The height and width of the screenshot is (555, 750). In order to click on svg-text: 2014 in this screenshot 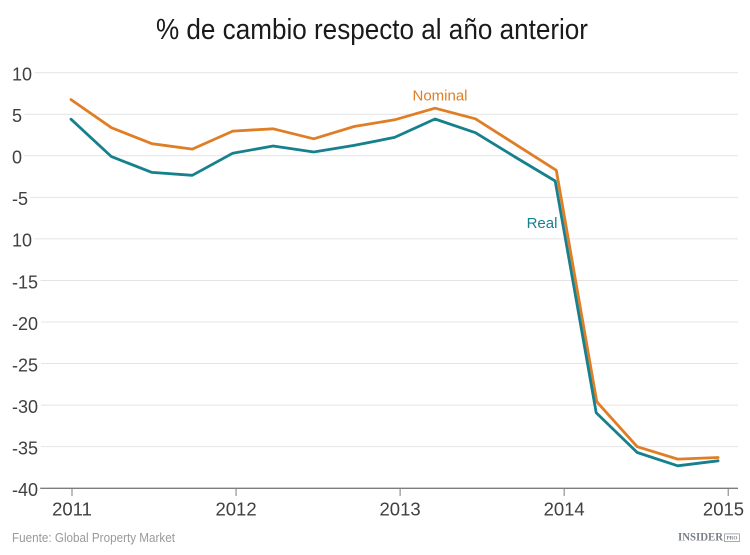, I will do `click(564, 509)`.